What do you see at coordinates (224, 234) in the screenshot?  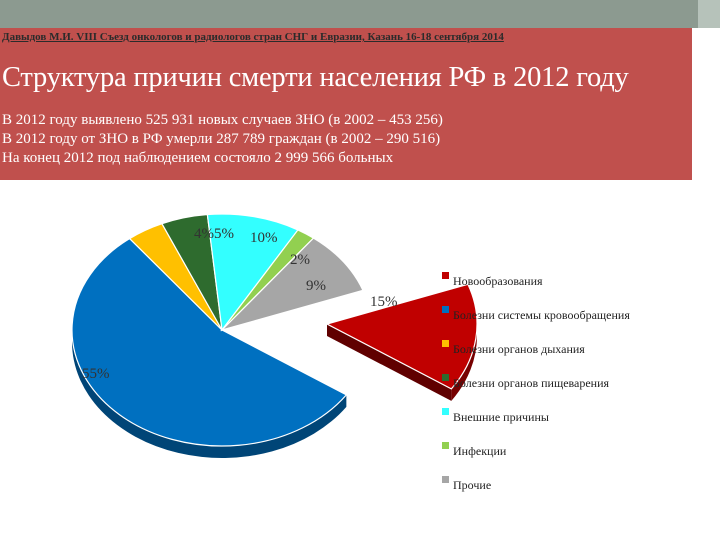 I see `pie-slice-label: 5%` at bounding box center [224, 234].